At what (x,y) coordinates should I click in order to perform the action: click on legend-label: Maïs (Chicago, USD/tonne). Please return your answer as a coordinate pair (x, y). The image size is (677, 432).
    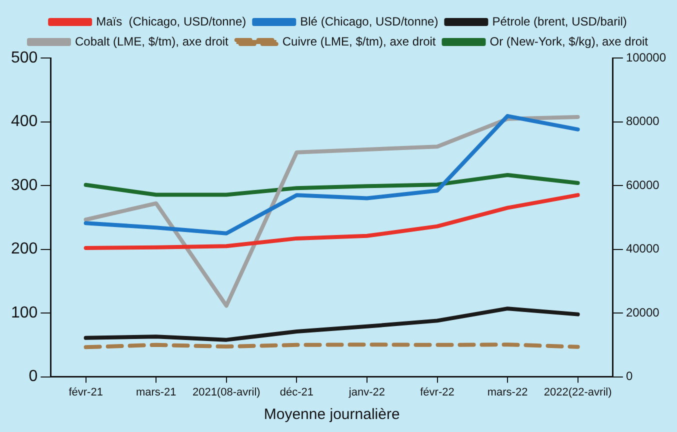
    Looking at the image, I should click on (171, 21).